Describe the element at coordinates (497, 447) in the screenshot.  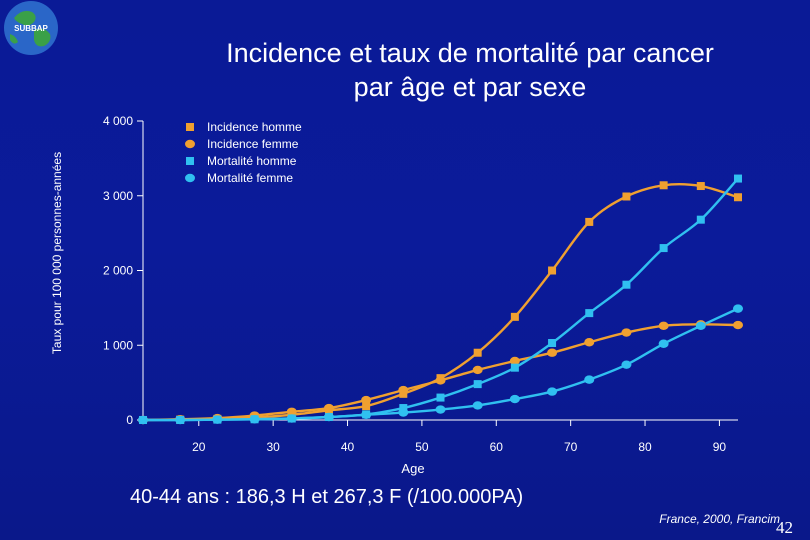
I see `x-tick-label: 60` at that location.